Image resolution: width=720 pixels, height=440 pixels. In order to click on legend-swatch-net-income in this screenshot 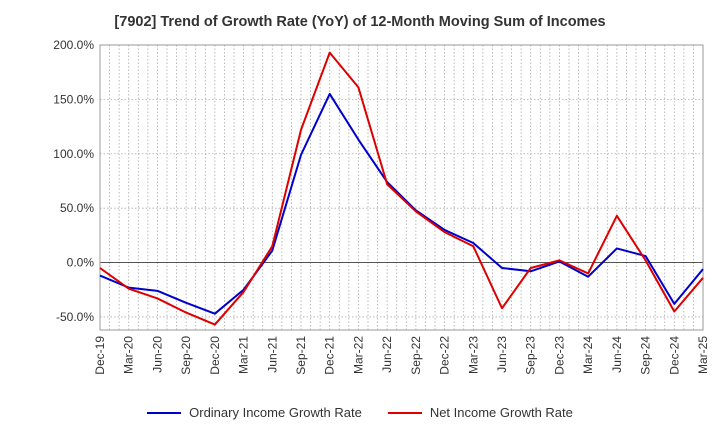, I will do `click(404, 412)`.